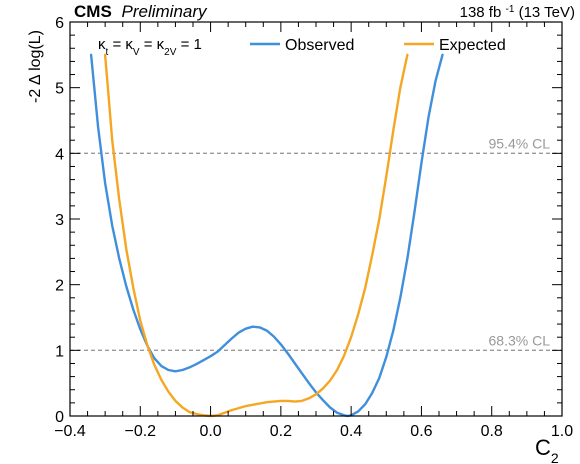 This screenshot has height=464, width=580. What do you see at coordinates (547, 449) in the screenshot?
I see `x-axis-label: C2` at bounding box center [547, 449].